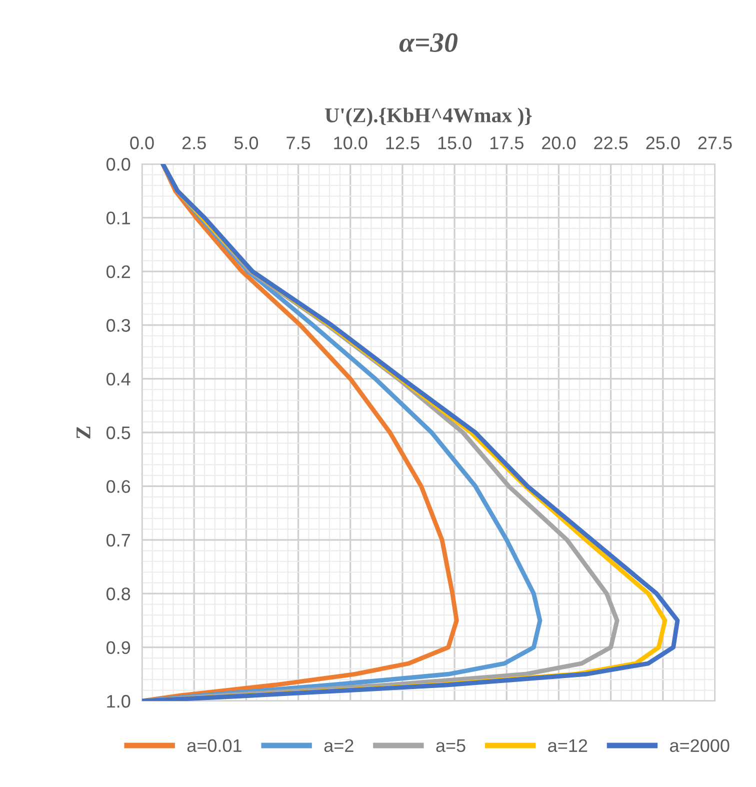 The height and width of the screenshot is (787, 756). What do you see at coordinates (663, 143) in the screenshot?
I see `x-tick-label: 25.0` at bounding box center [663, 143].